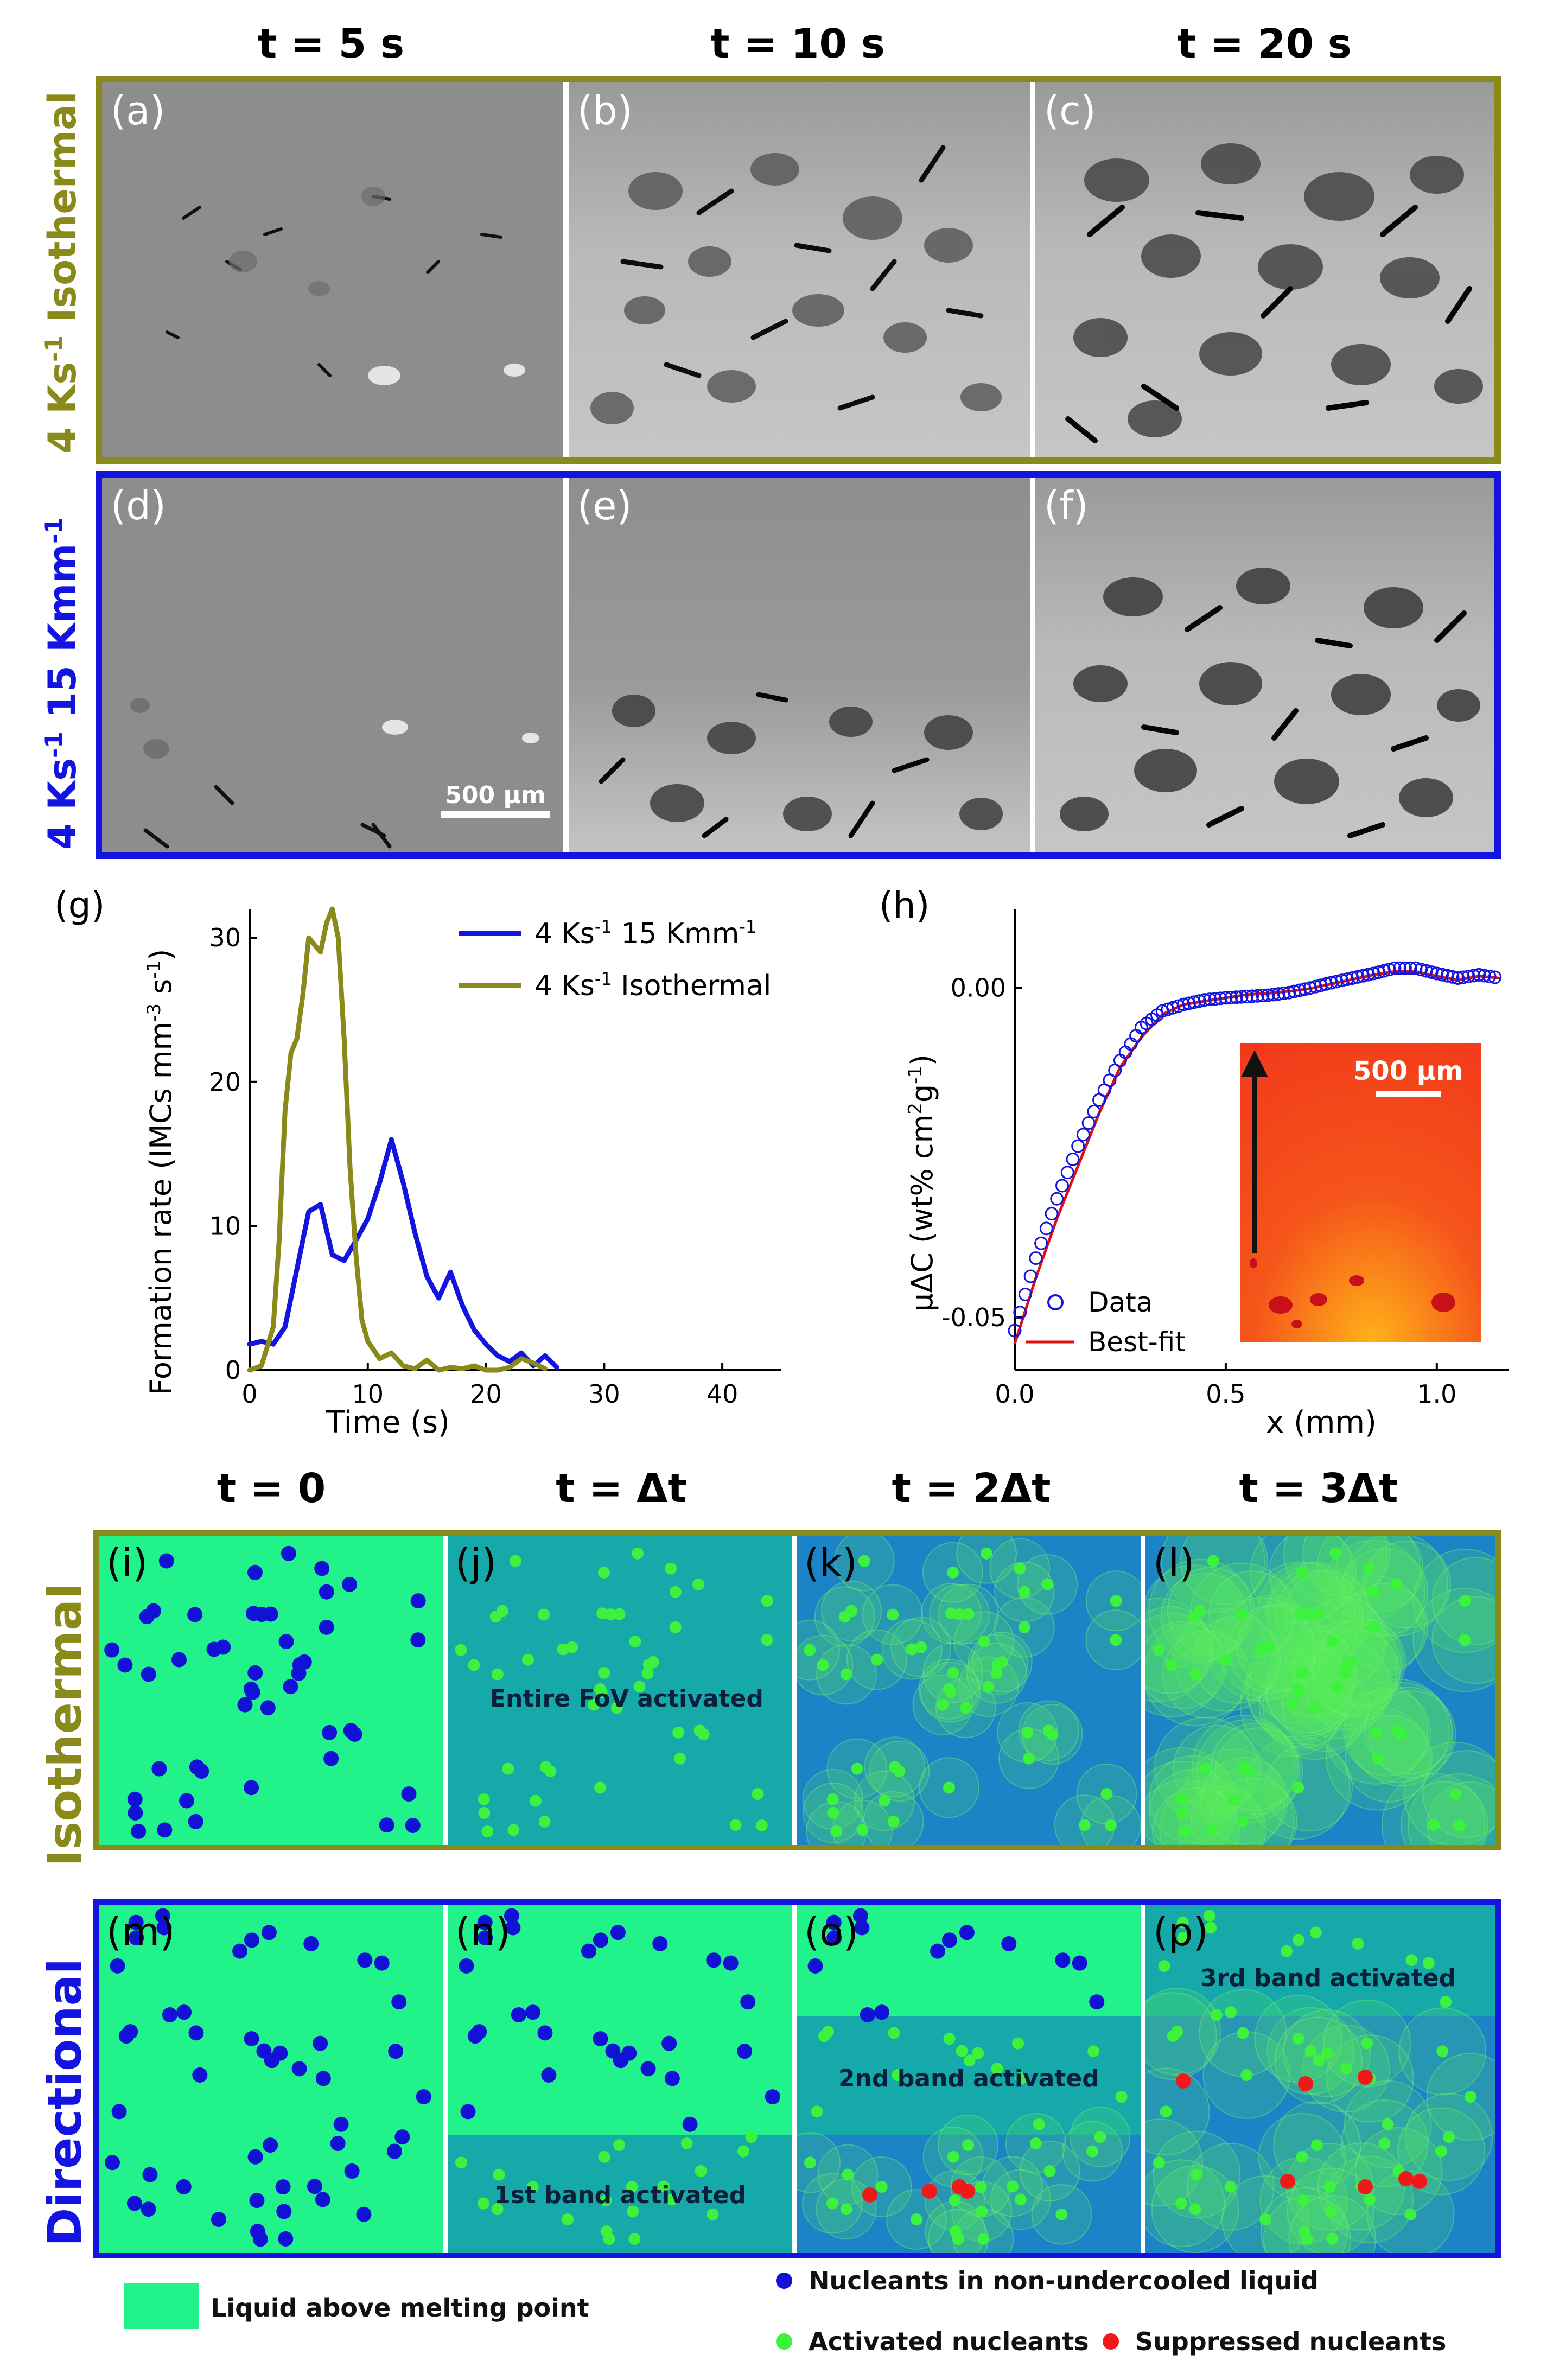 This screenshot has width=1553, height=2380. What do you see at coordinates (345, 286) in the screenshot?
I see `particles-a` at bounding box center [345, 286].